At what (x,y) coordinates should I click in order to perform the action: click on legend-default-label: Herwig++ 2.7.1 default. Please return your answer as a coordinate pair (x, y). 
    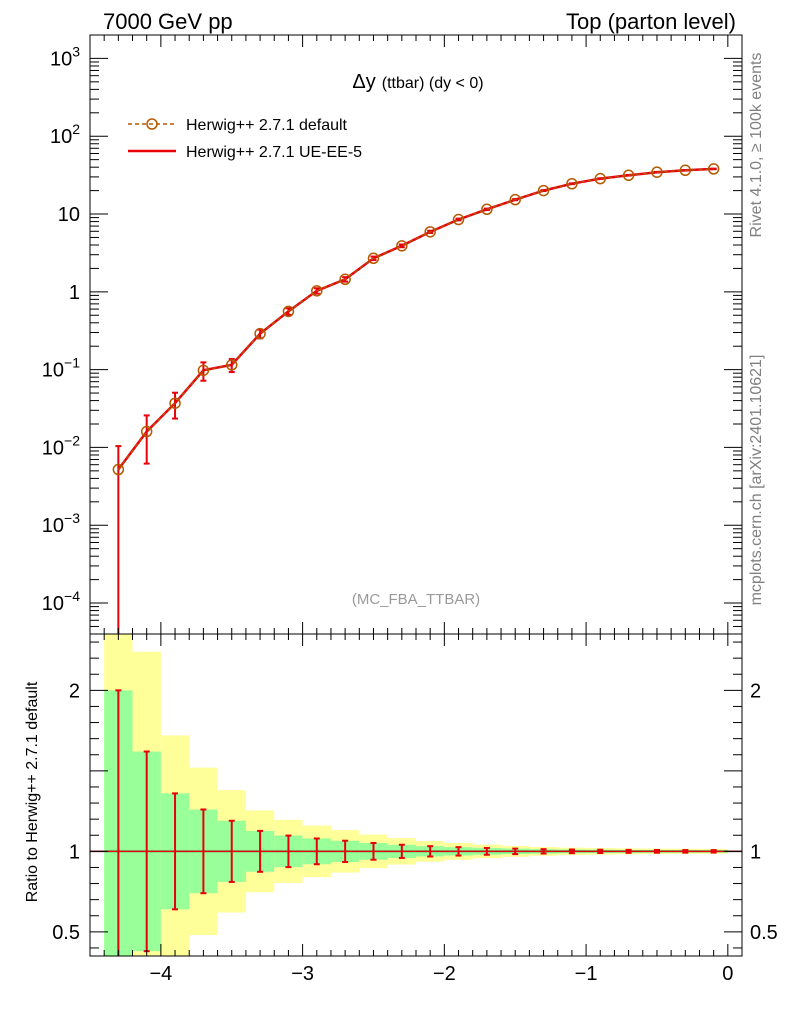
    Looking at the image, I should click on (267, 125).